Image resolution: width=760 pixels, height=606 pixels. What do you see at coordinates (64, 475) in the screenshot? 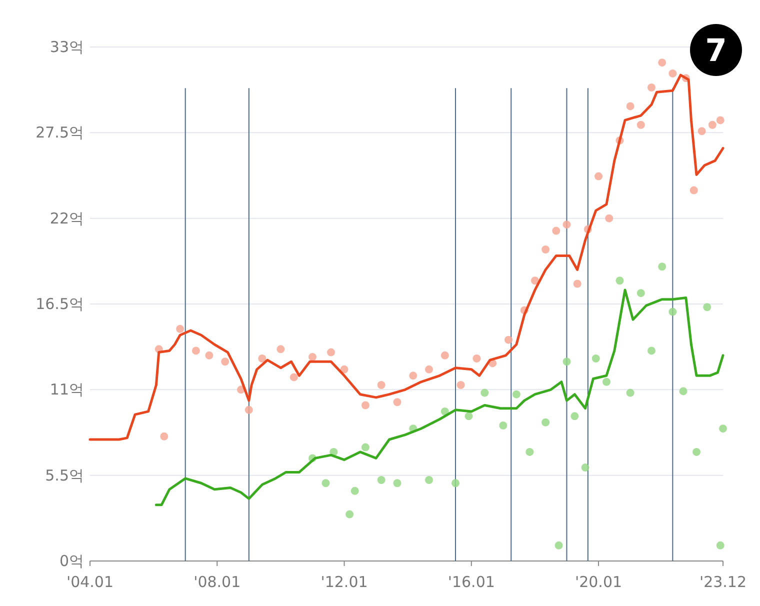
I see `y-tick-label: 5.5억` at bounding box center [64, 475].